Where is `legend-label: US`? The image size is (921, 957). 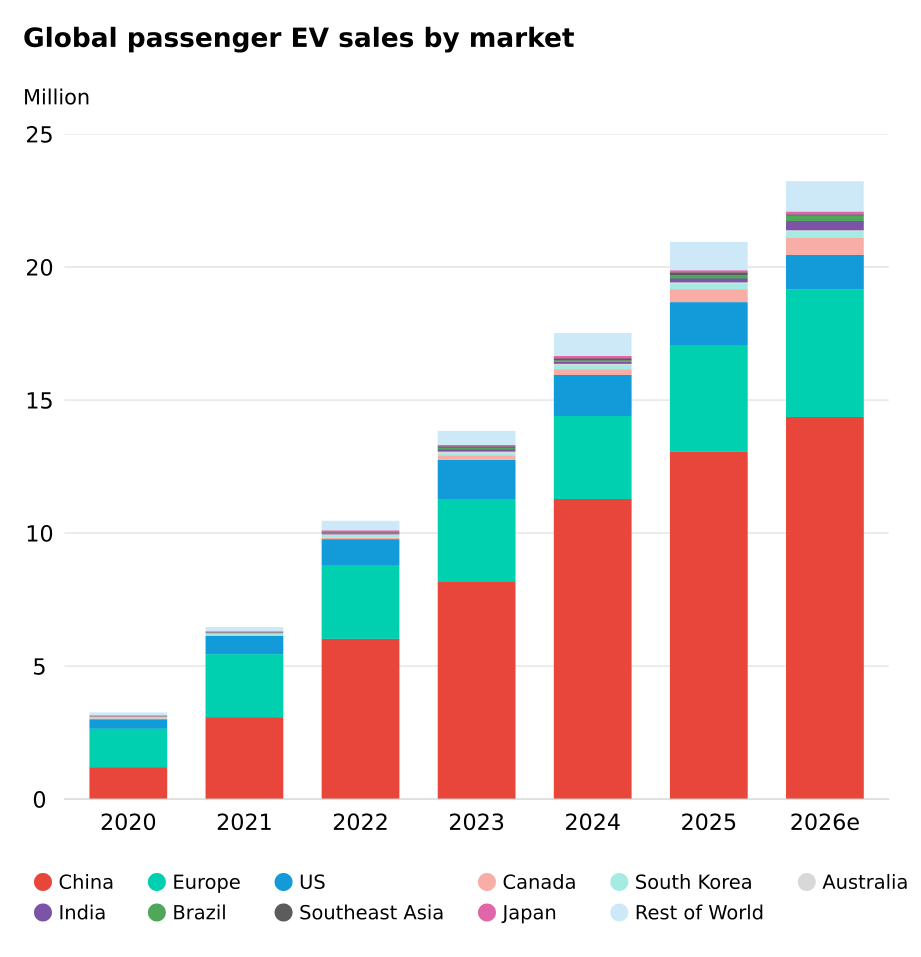 legend-label: US is located at coordinates (312, 882).